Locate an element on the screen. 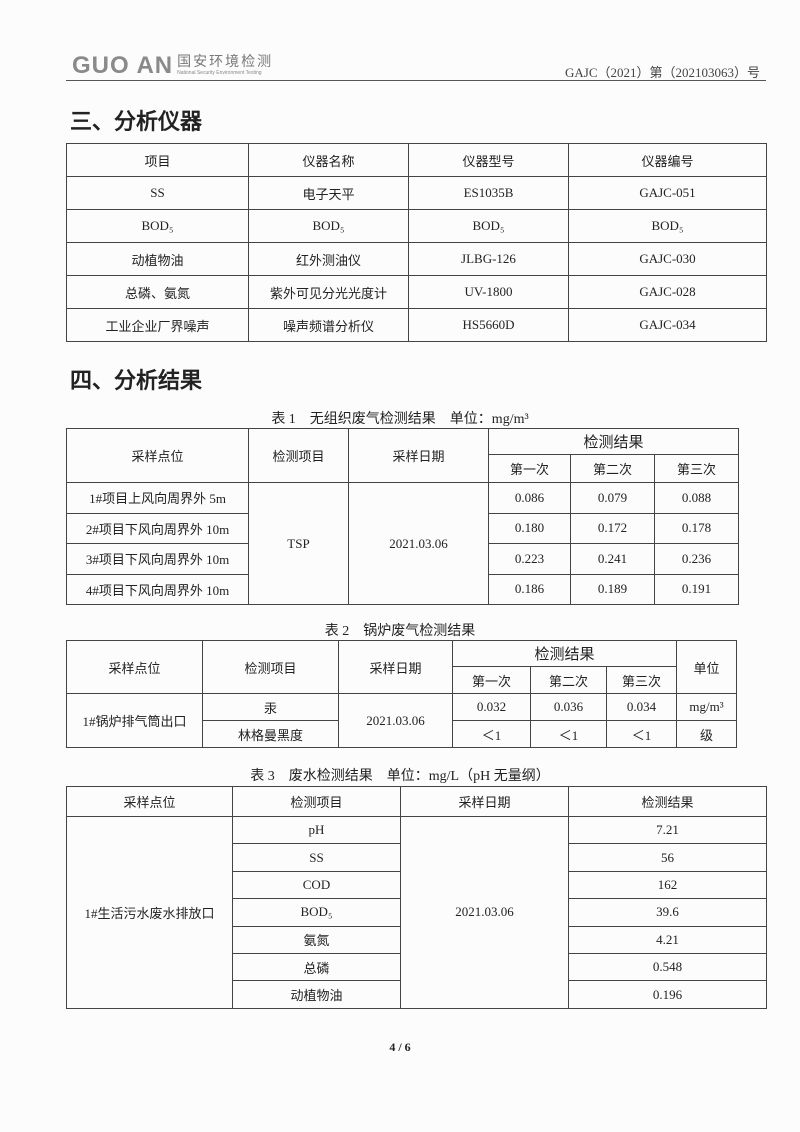 The height and width of the screenshot is (1132, 800). table-cell: 工业企业厂界噪声 is located at coordinates (157, 325).